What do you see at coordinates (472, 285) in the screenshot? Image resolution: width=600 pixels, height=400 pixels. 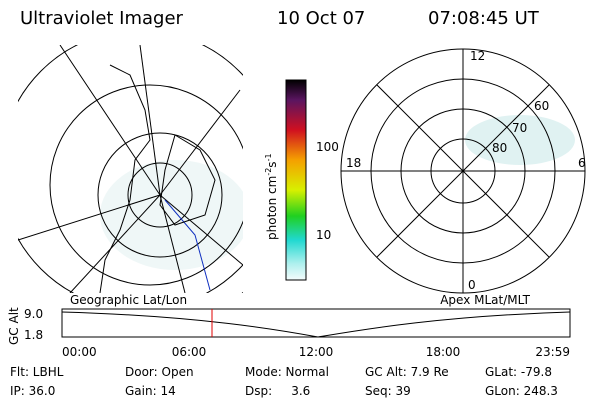 I see `mlt-label: 0` at bounding box center [472, 285].